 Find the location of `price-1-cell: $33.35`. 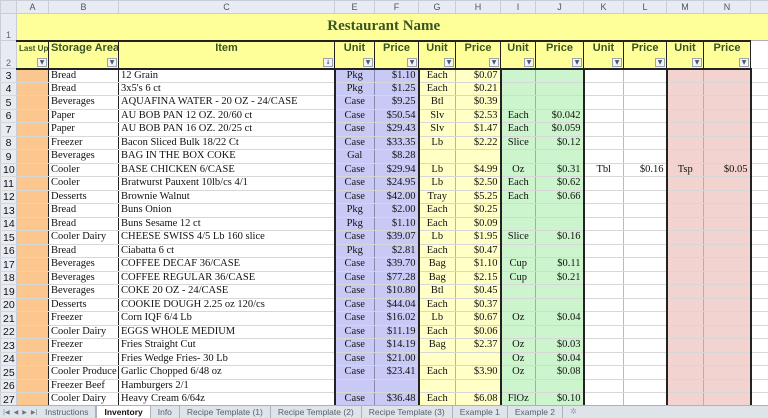

price-1-cell: $33.35 is located at coordinates (397, 143).